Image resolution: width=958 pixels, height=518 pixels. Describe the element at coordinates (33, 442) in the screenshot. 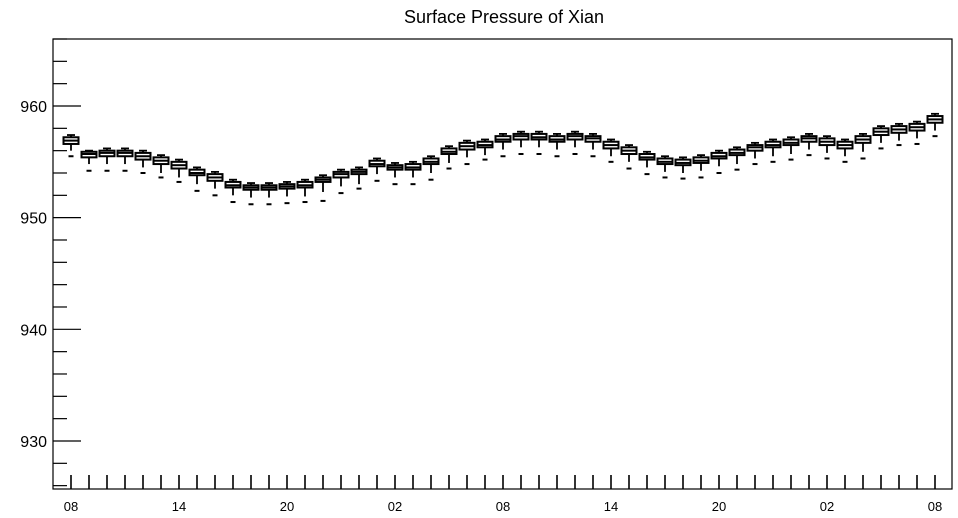

I see `y-tick-label: 930` at that location.